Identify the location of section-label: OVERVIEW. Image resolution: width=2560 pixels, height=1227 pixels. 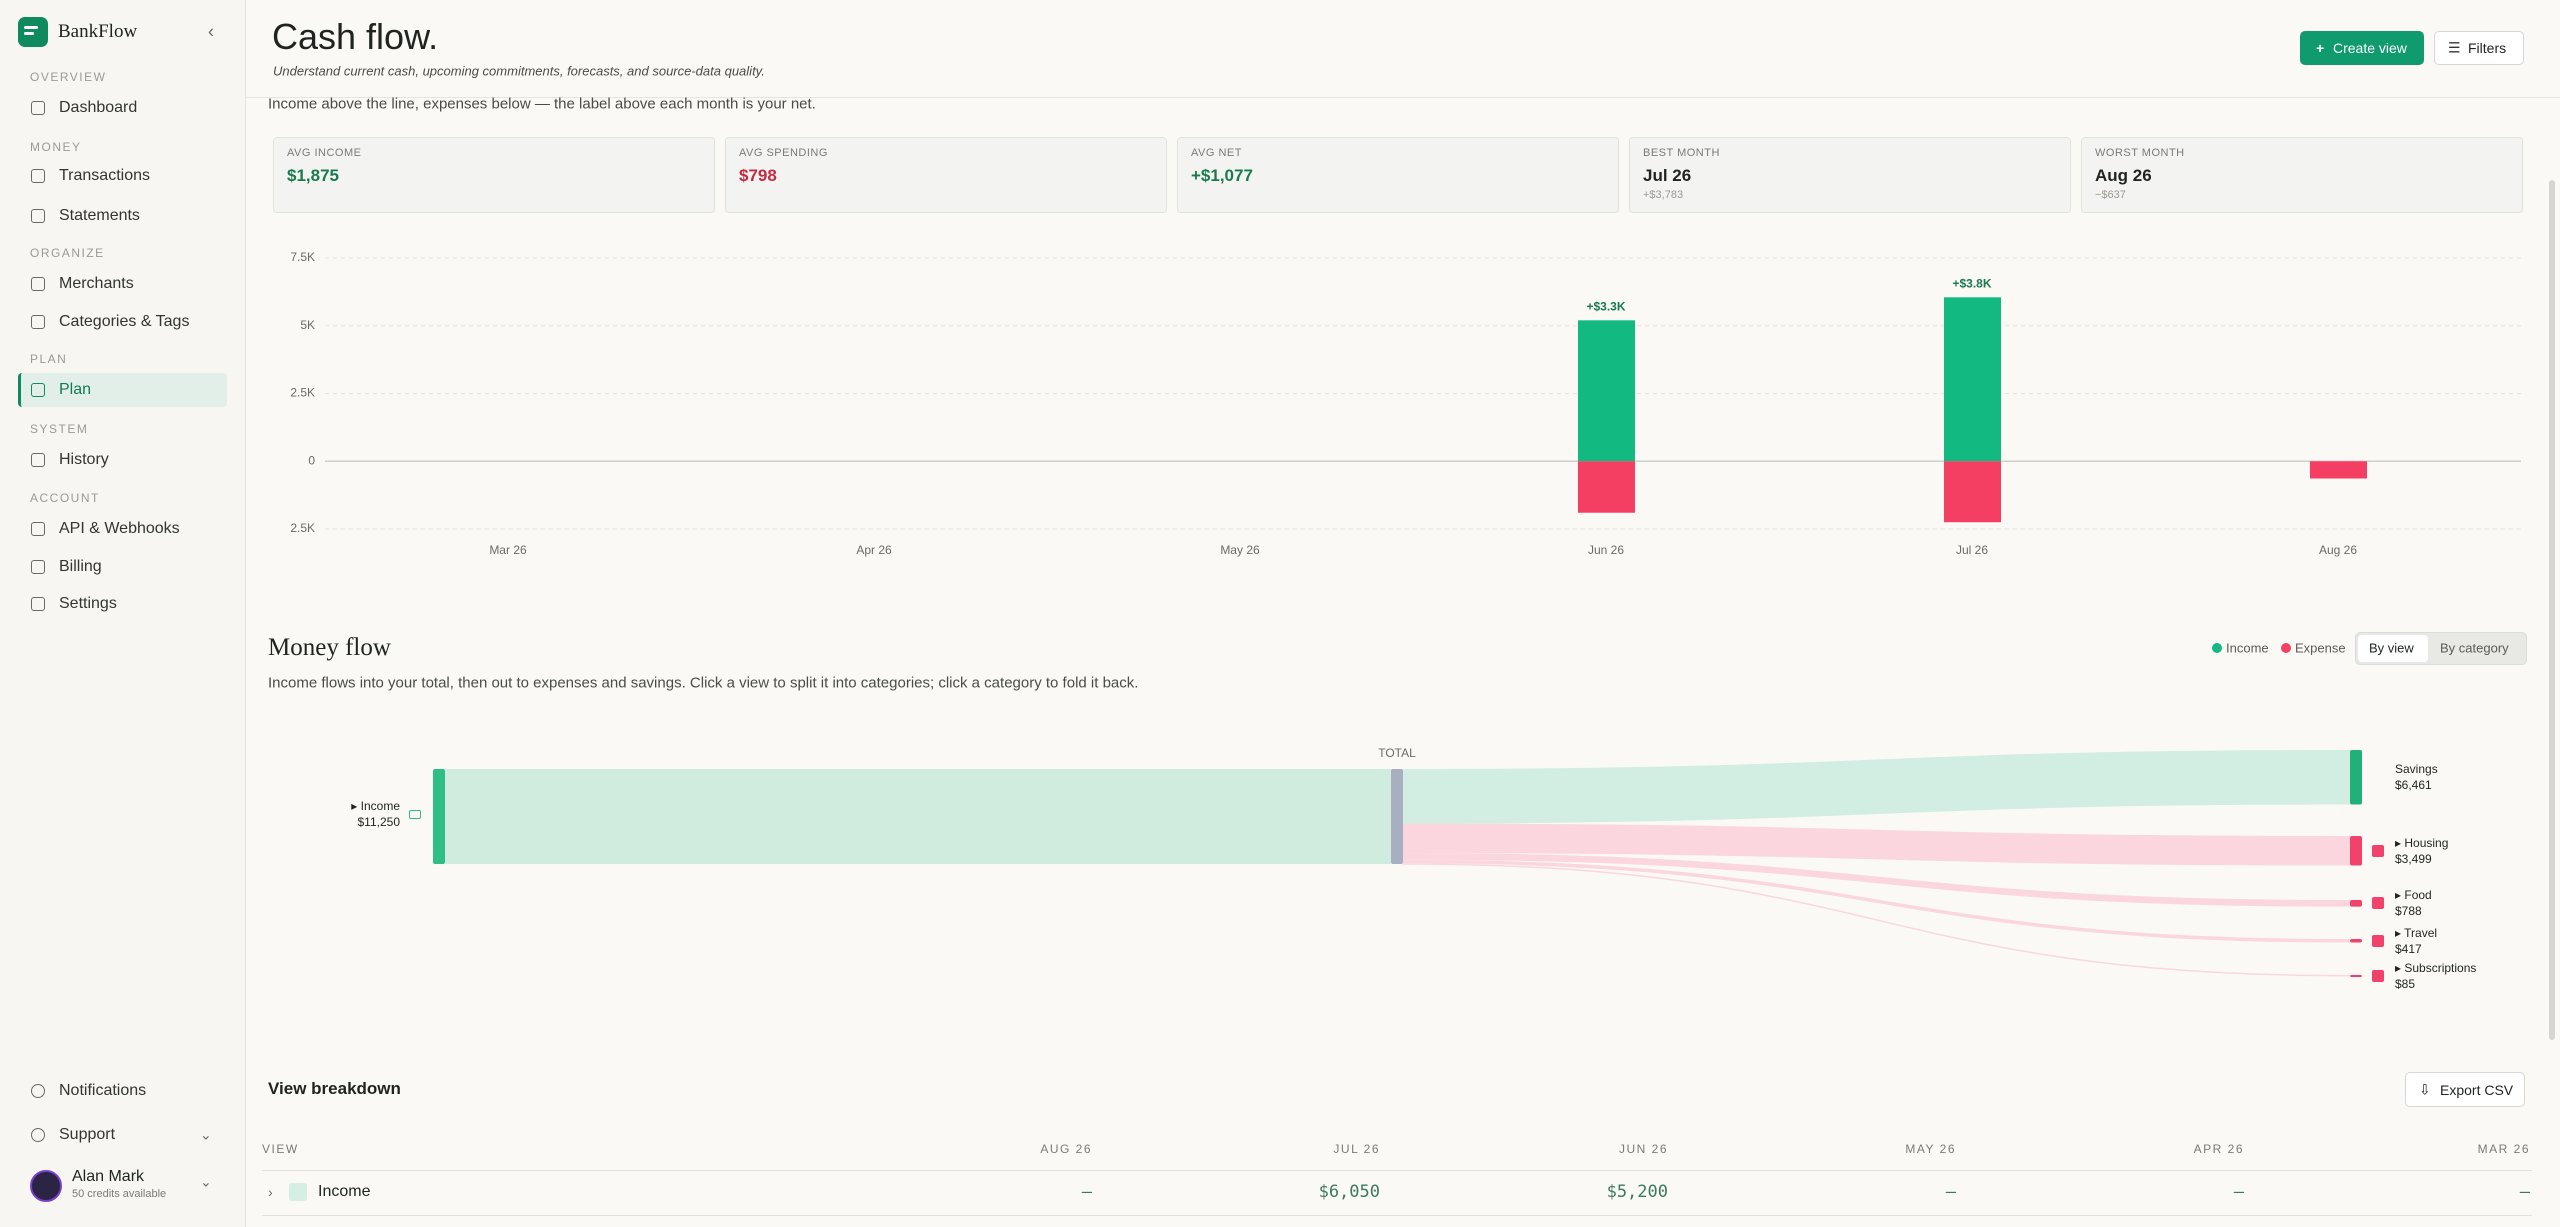
(68, 77).